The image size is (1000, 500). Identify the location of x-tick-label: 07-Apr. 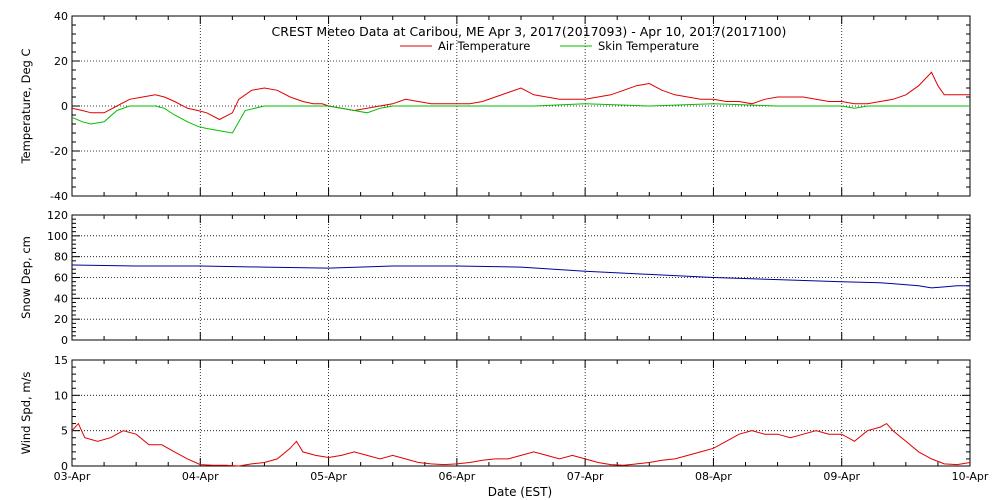
(585, 476).